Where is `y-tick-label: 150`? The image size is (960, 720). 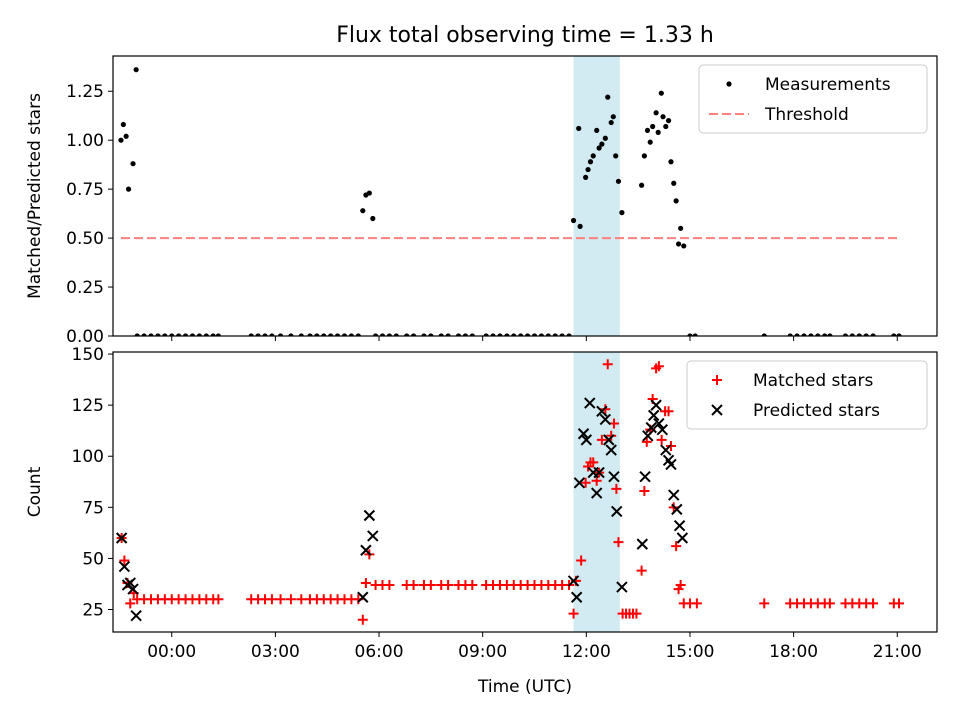
y-tick-label: 150 is located at coordinates (88, 355).